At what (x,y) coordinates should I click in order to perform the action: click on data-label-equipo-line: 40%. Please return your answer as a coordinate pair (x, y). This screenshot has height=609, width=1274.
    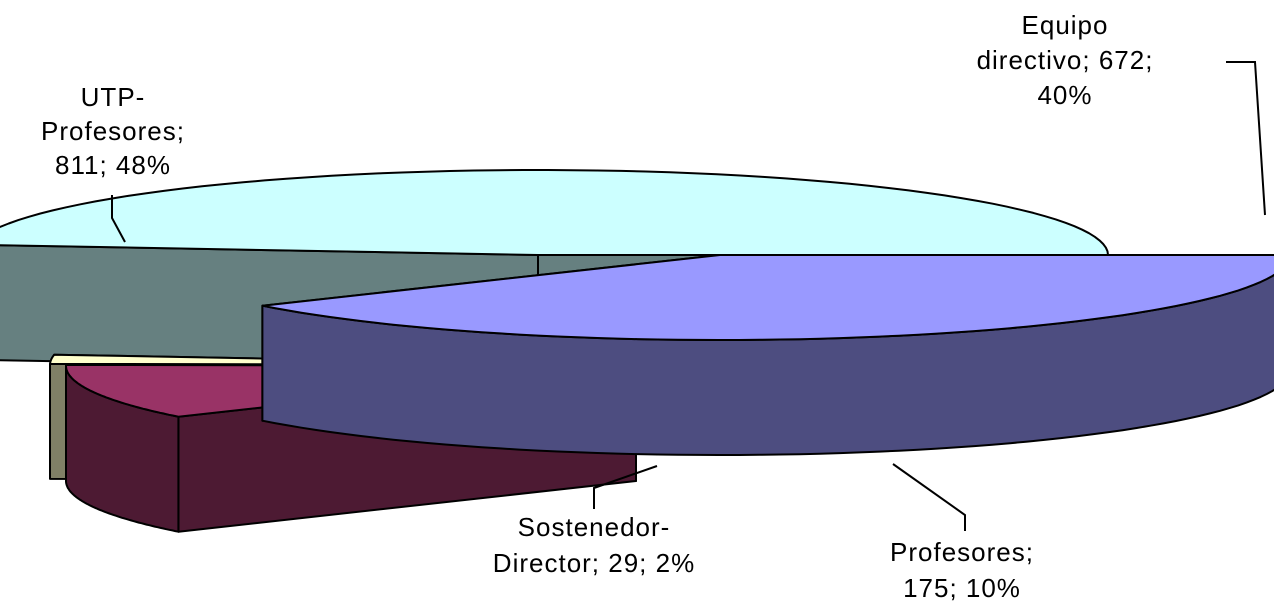
    Looking at the image, I should click on (1064, 95).